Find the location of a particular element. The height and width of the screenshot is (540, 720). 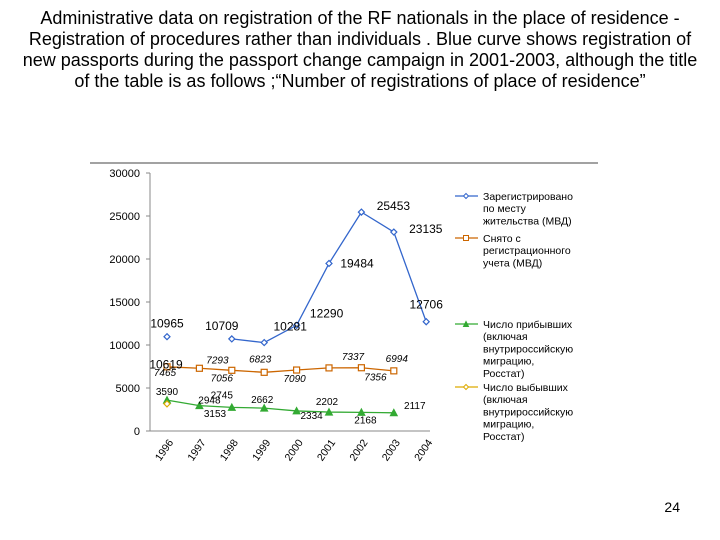

data-label: 2168 is located at coordinates (365, 420).